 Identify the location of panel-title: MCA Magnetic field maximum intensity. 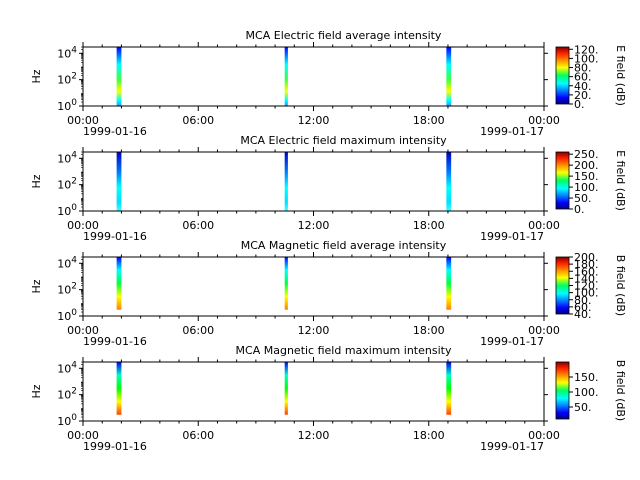
(344, 350).